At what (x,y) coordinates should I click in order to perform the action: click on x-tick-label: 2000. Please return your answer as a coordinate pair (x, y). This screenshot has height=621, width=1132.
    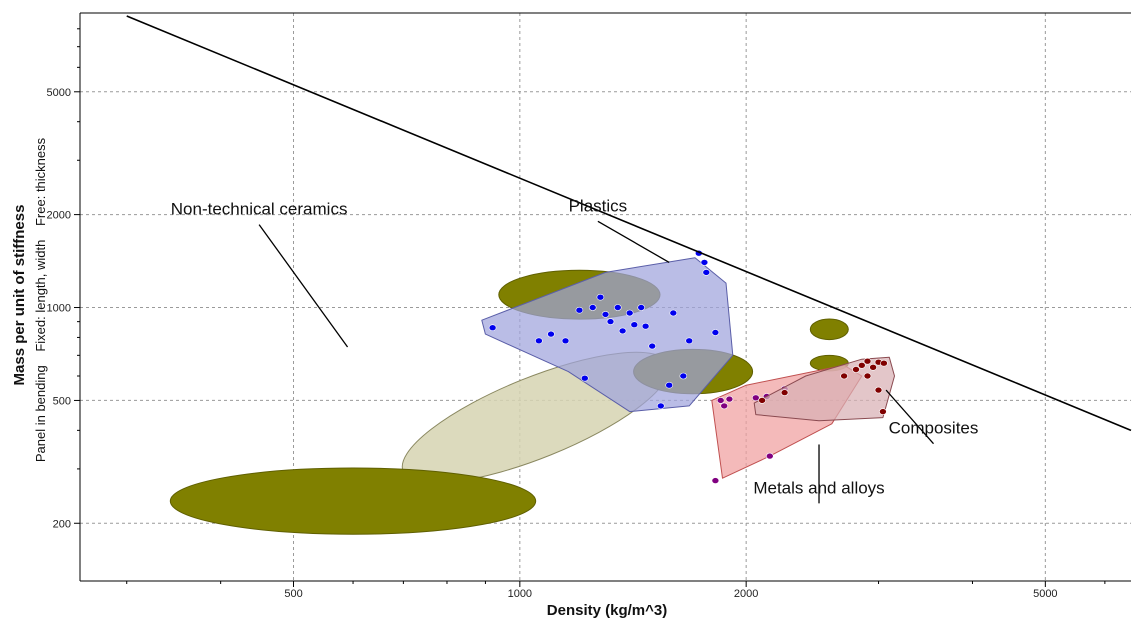
    Looking at the image, I should click on (746, 594).